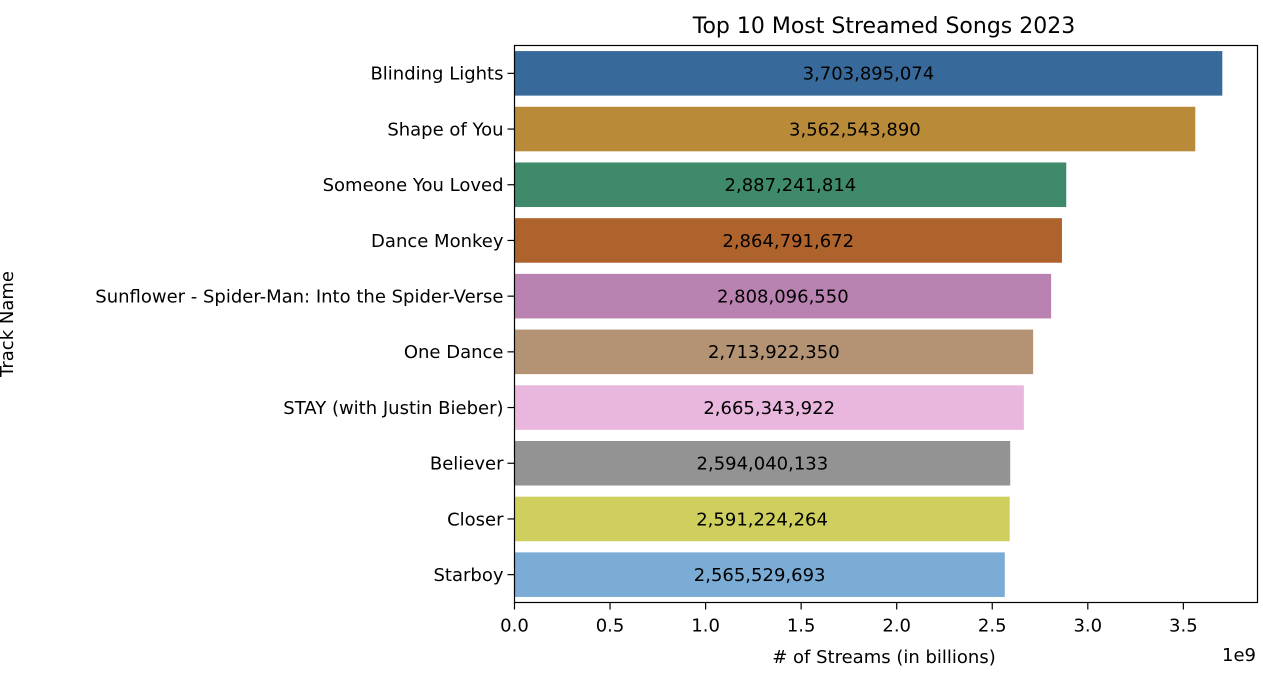 The image size is (1263, 677). Describe the element at coordinates (436, 74) in the screenshot. I see `y-tick-label: Blinding Lights` at that location.